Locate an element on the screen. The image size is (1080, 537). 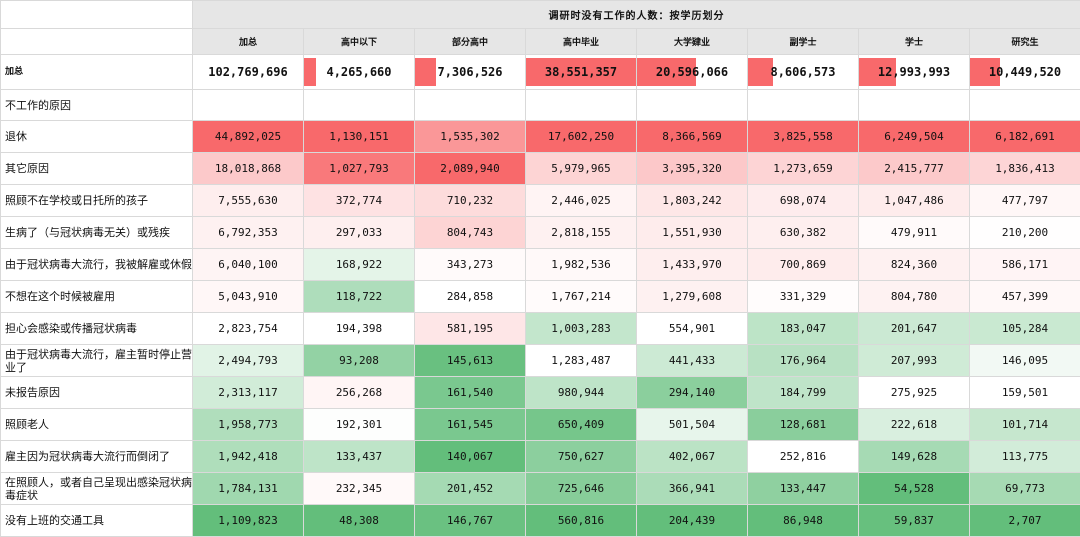
column-header: 高中毕业 is located at coordinates (581, 42).